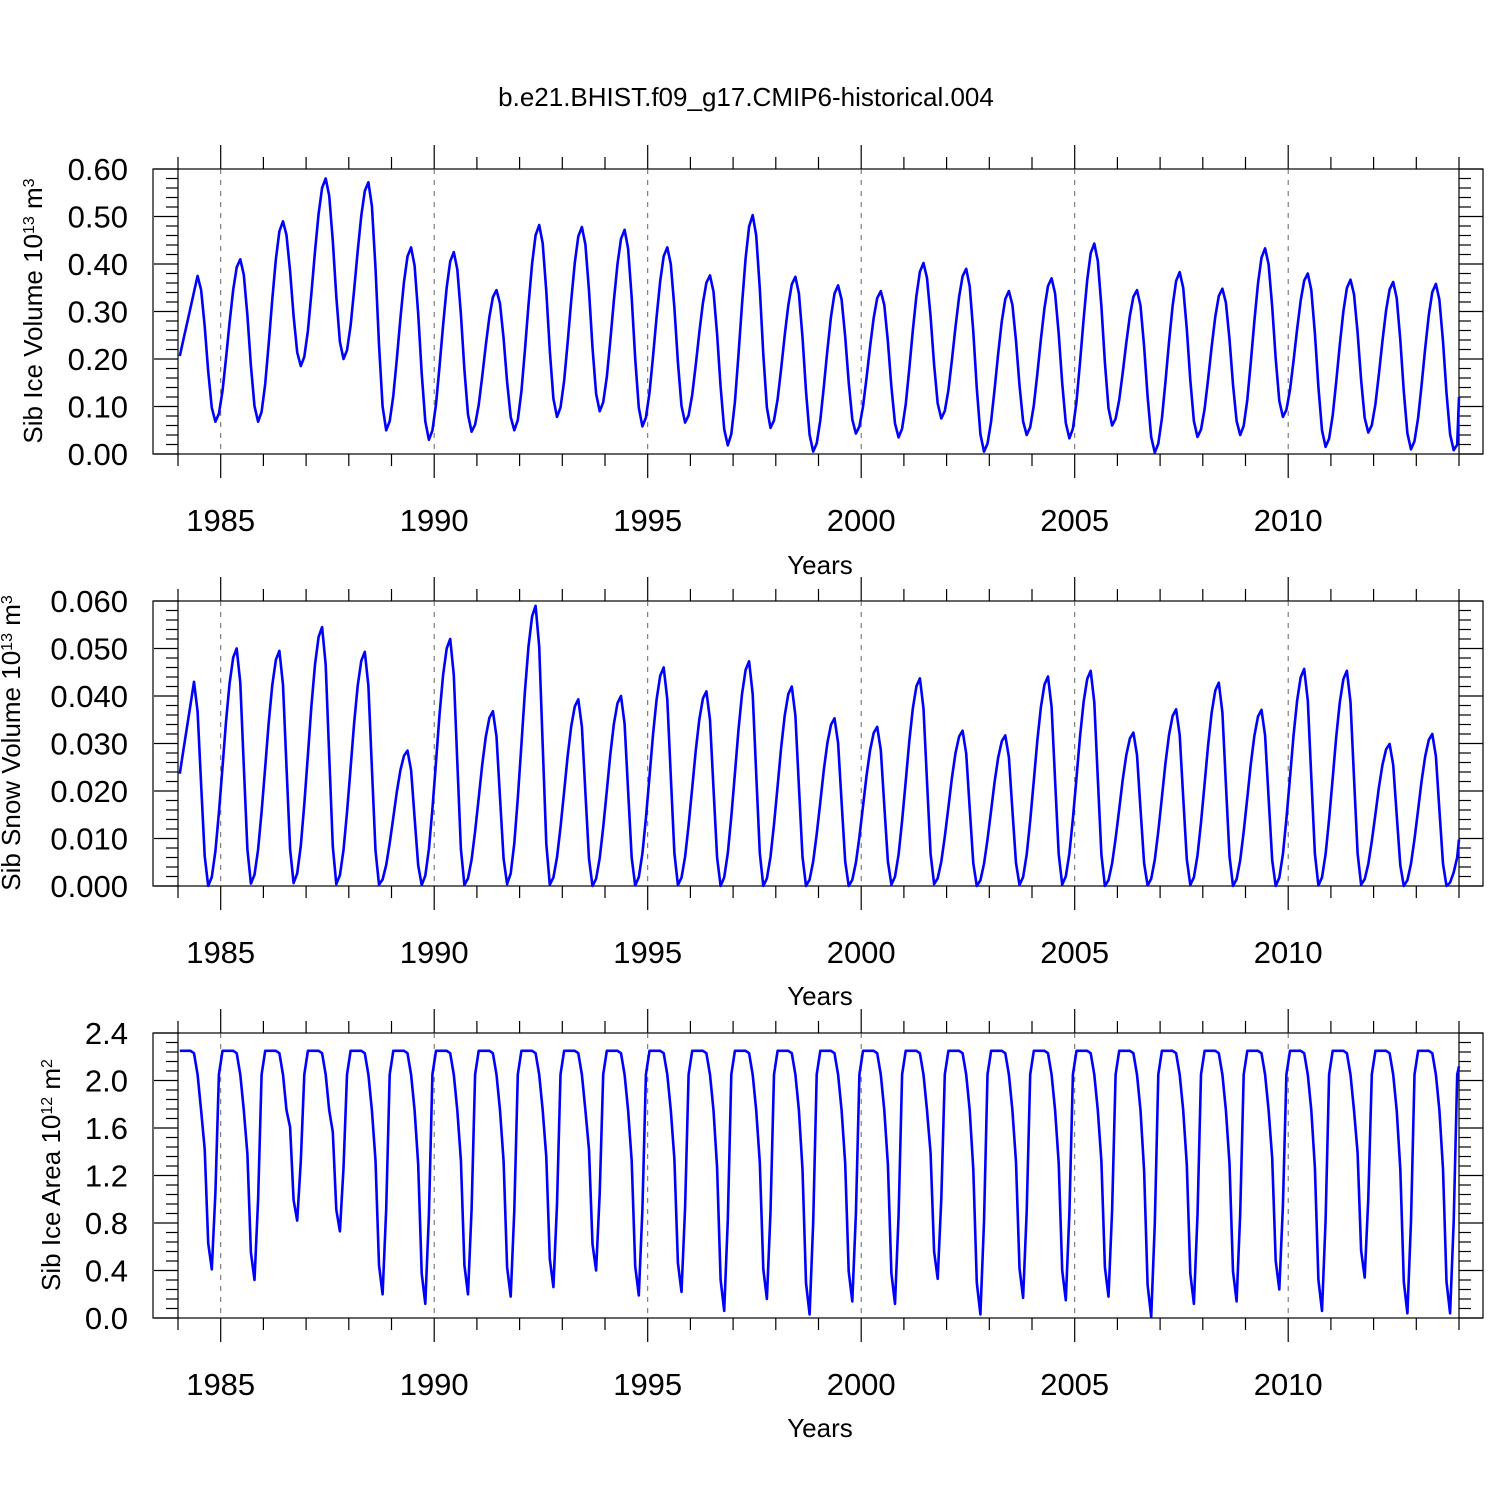  Describe the element at coordinates (106, 1128) in the screenshot. I see `y-tick-label: 1.6` at that location.